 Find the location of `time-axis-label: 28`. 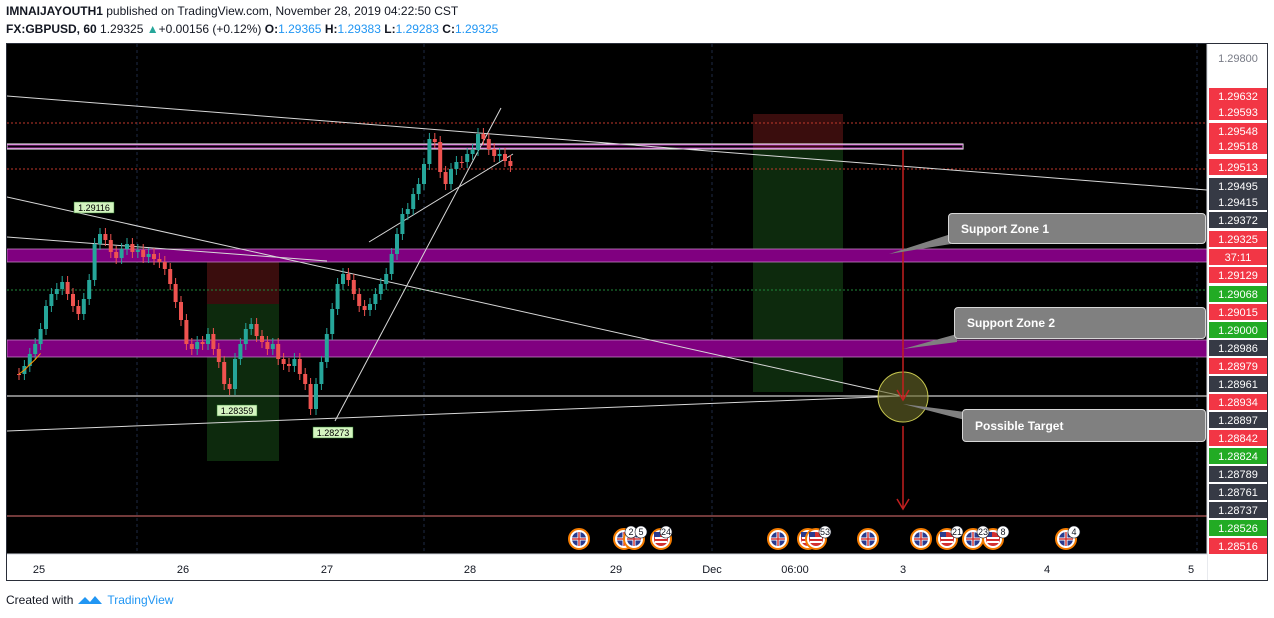

time-axis-label: 28 is located at coordinates (470, 570).